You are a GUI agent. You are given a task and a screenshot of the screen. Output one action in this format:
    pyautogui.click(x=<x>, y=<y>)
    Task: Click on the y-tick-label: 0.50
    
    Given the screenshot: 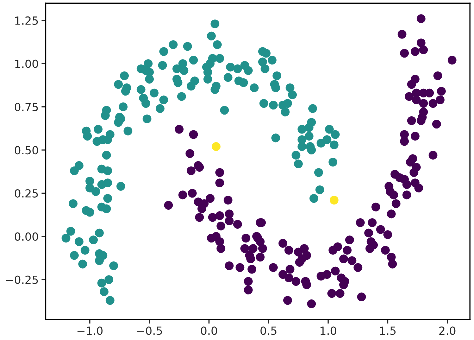 What is the action you would take?
    pyautogui.click(x=26, y=150)
    